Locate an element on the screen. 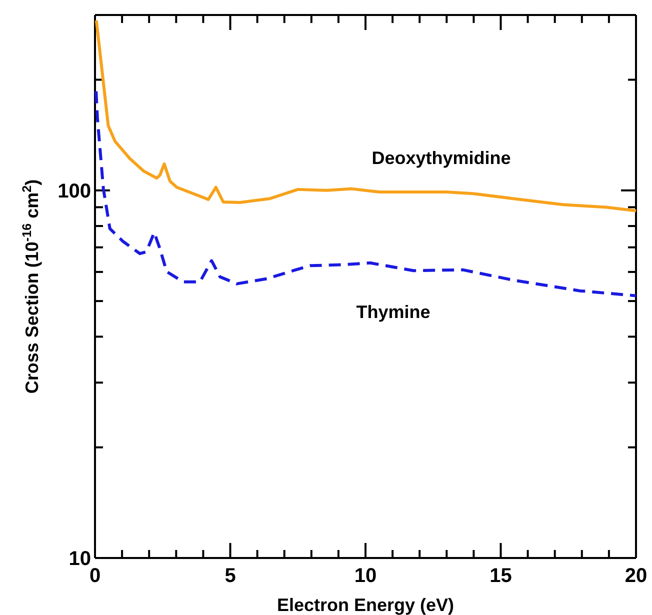 The image size is (652, 615). x-tick-label: 15 is located at coordinates (501, 576).